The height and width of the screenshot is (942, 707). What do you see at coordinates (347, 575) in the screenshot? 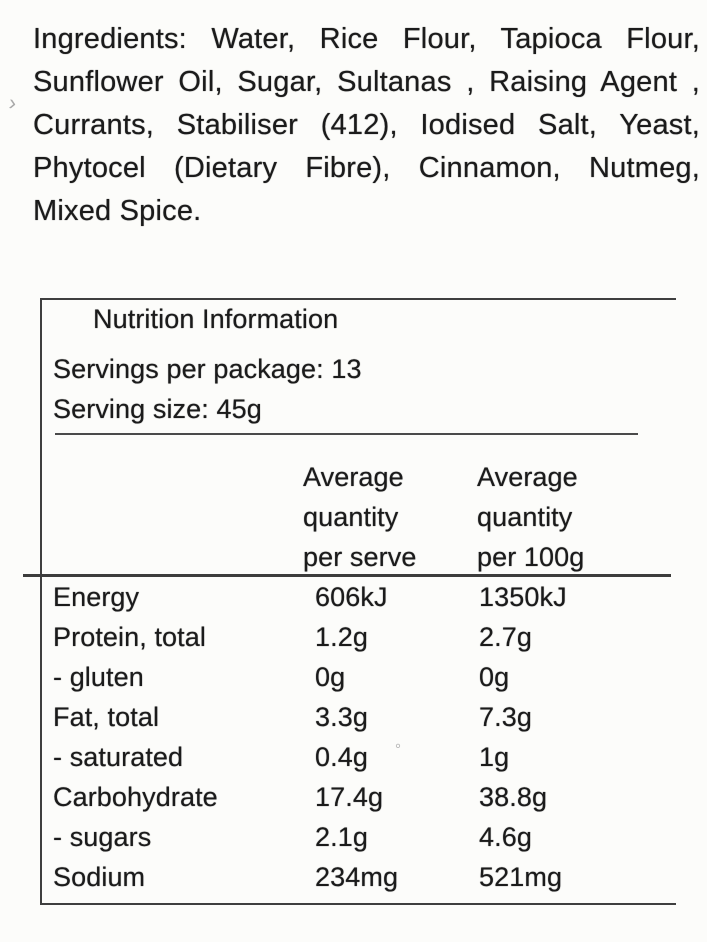
I see `header-divider-rule` at bounding box center [347, 575].